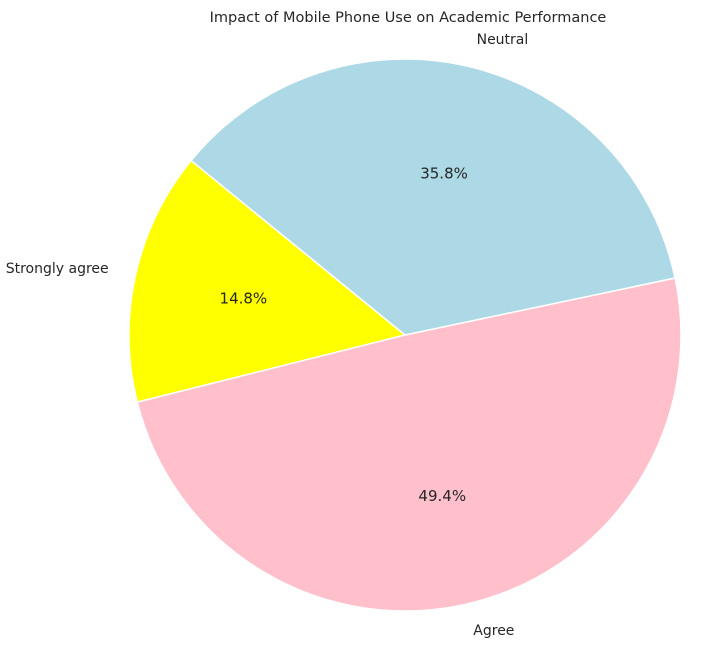 The height and width of the screenshot is (656, 728). Describe the element at coordinates (444, 174) in the screenshot. I see `slice-percent-neutral: 35.8%` at that location.